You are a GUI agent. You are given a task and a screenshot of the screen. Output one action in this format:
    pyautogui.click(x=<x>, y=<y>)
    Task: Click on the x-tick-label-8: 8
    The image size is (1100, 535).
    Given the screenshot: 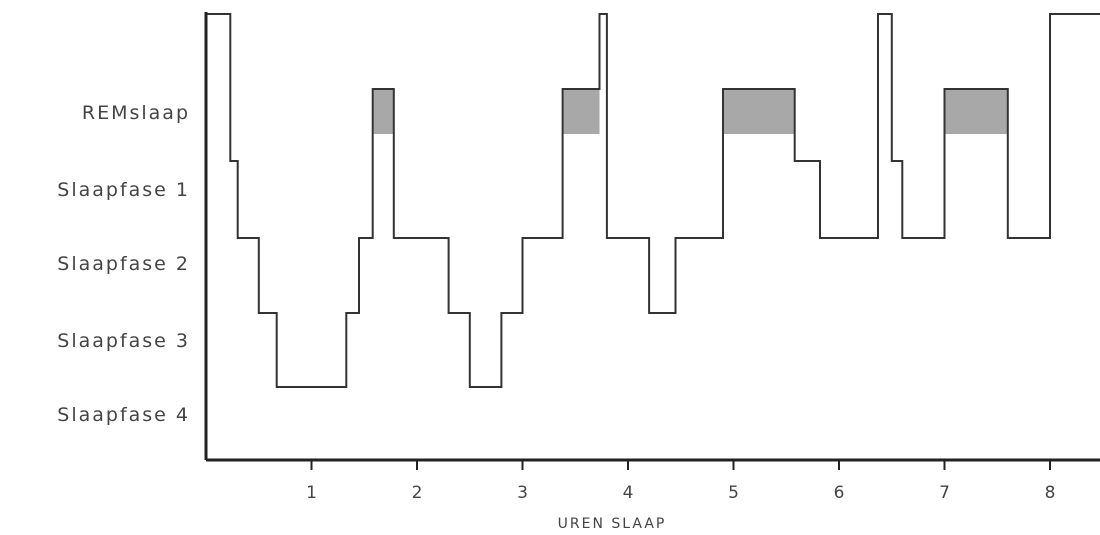 What is the action you would take?
    pyautogui.click(x=1050, y=493)
    